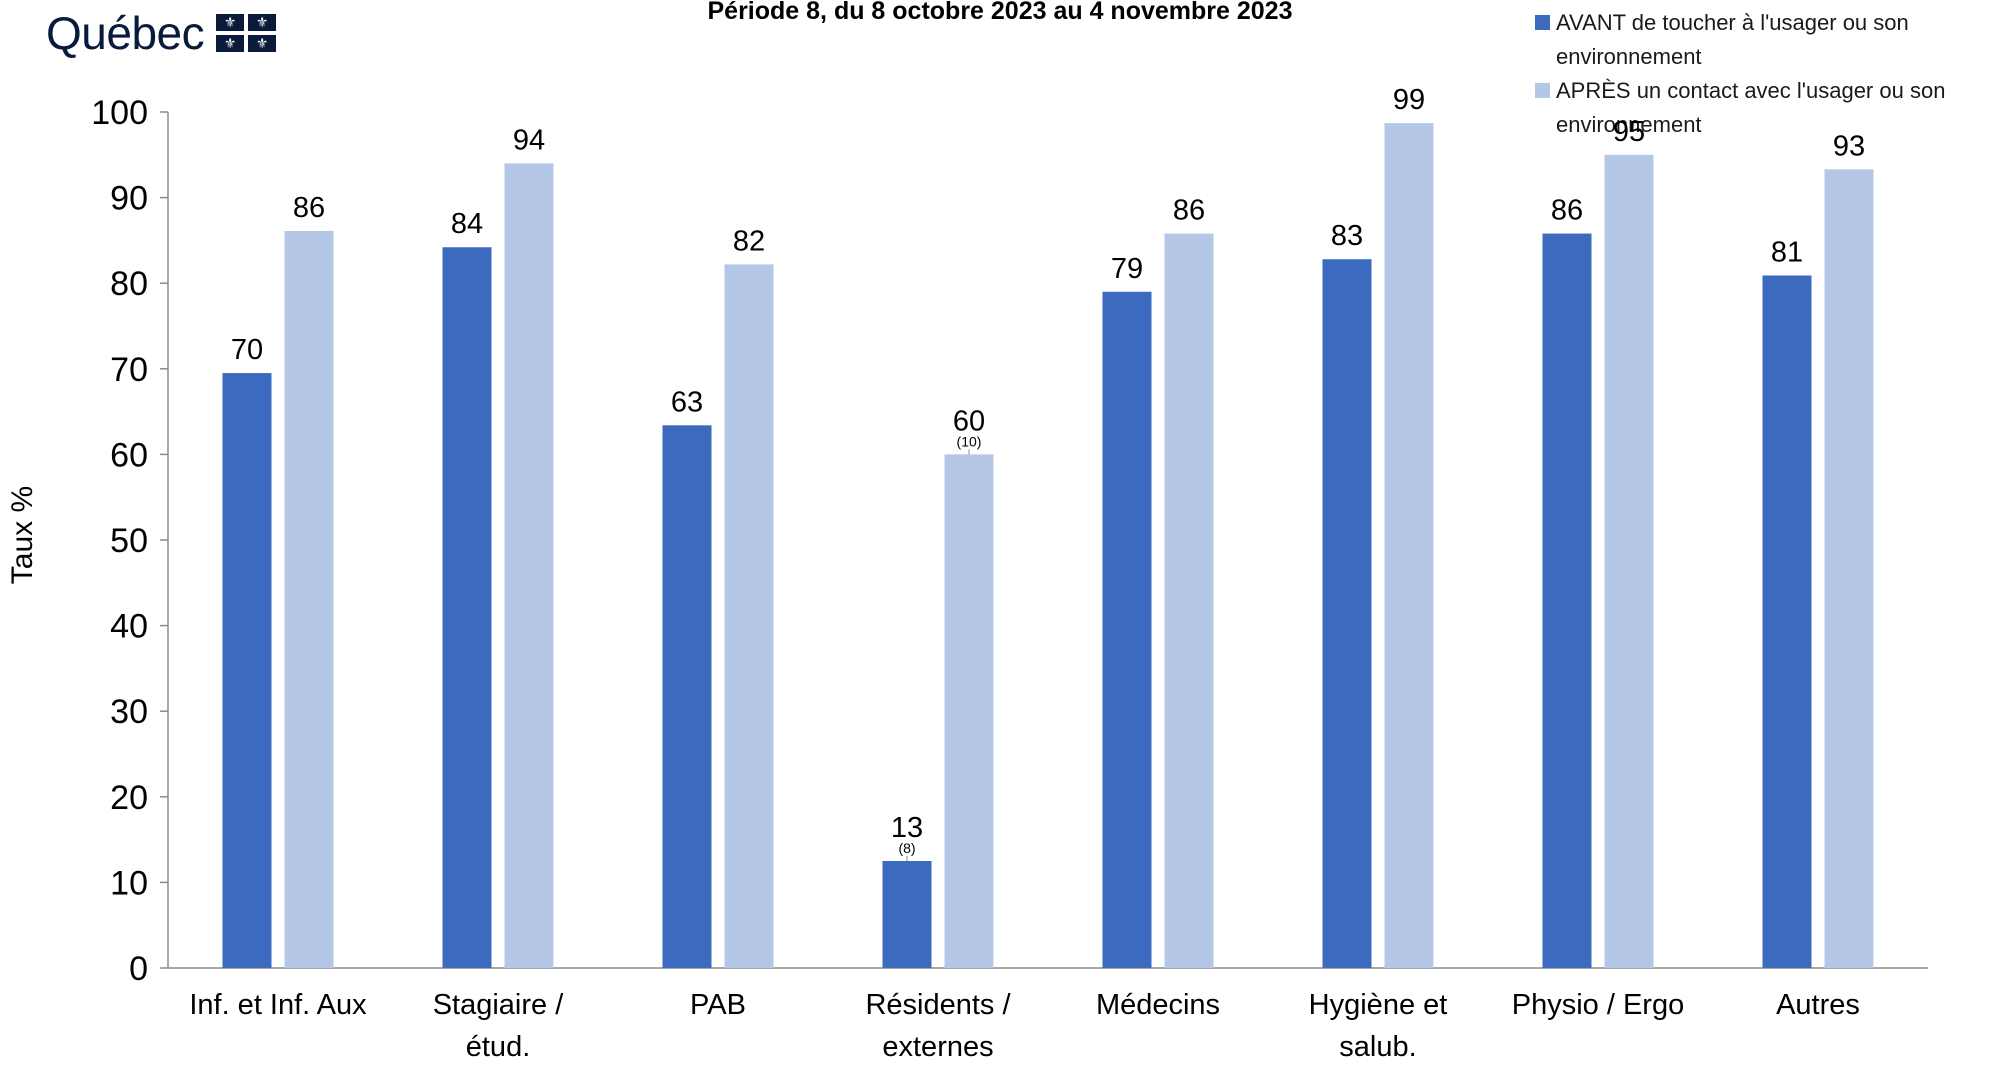 The height and width of the screenshot is (1072, 1993). What do you see at coordinates (247, 350) in the screenshot?
I see `bar-value-label: 70` at bounding box center [247, 350].